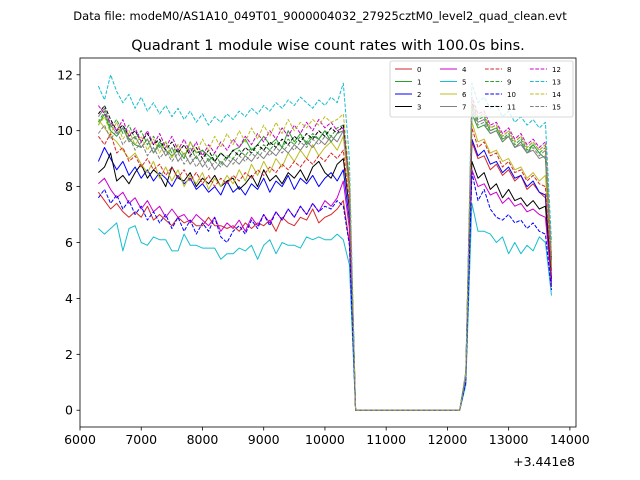  What do you see at coordinates (509, 70) in the screenshot?
I see `legend-label-8: 8` at bounding box center [509, 70].